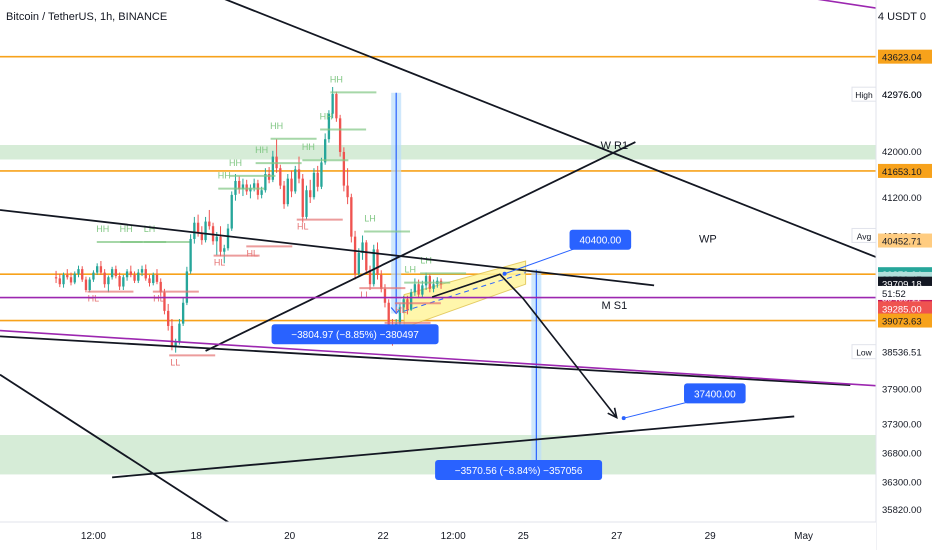  I want to click on weekly-support-line, so click(438, 358).